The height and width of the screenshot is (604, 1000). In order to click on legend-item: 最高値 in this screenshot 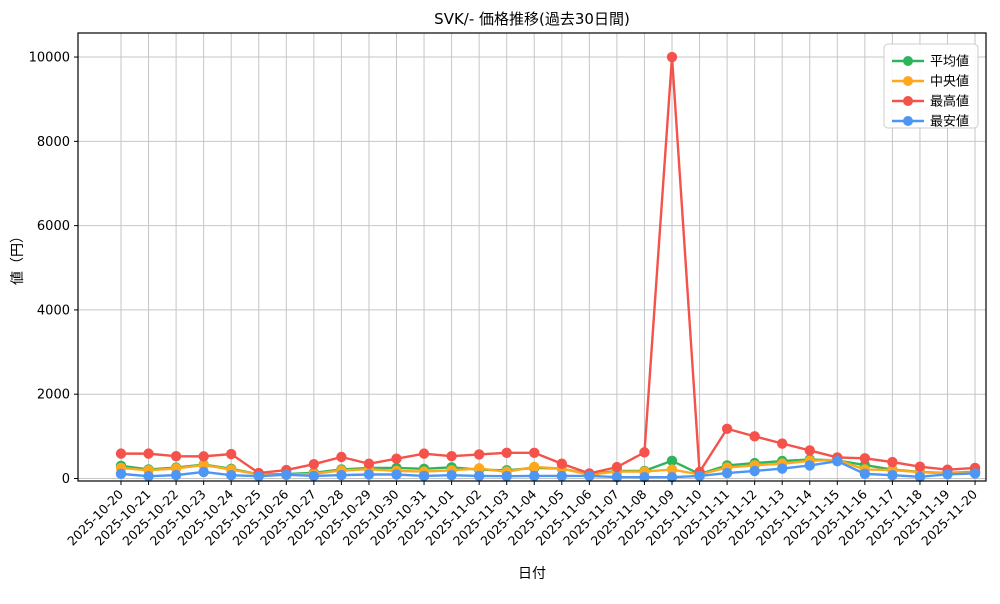, I will do `click(930, 102)`.